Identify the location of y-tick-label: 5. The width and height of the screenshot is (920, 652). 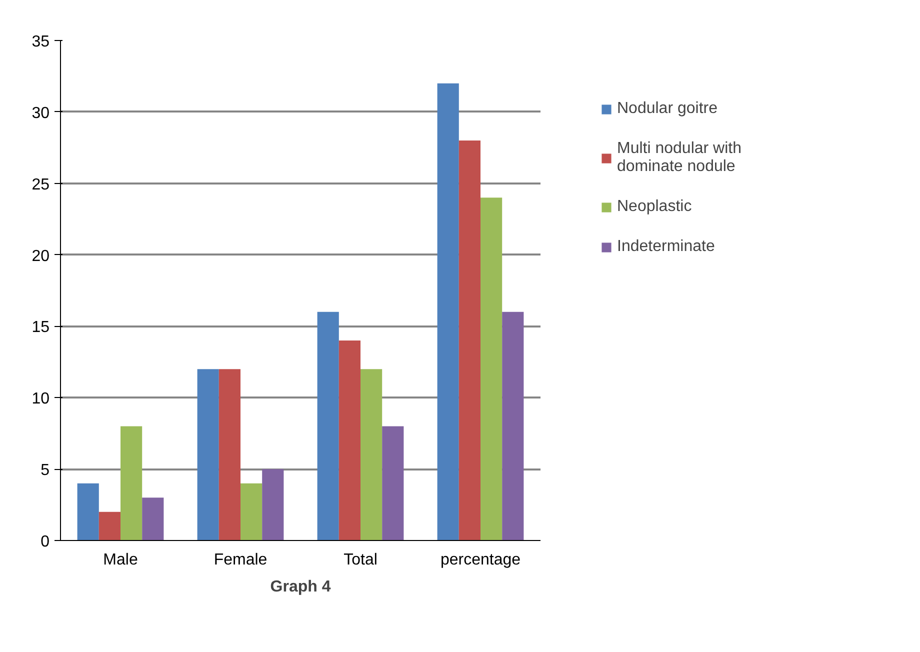
(45, 471).